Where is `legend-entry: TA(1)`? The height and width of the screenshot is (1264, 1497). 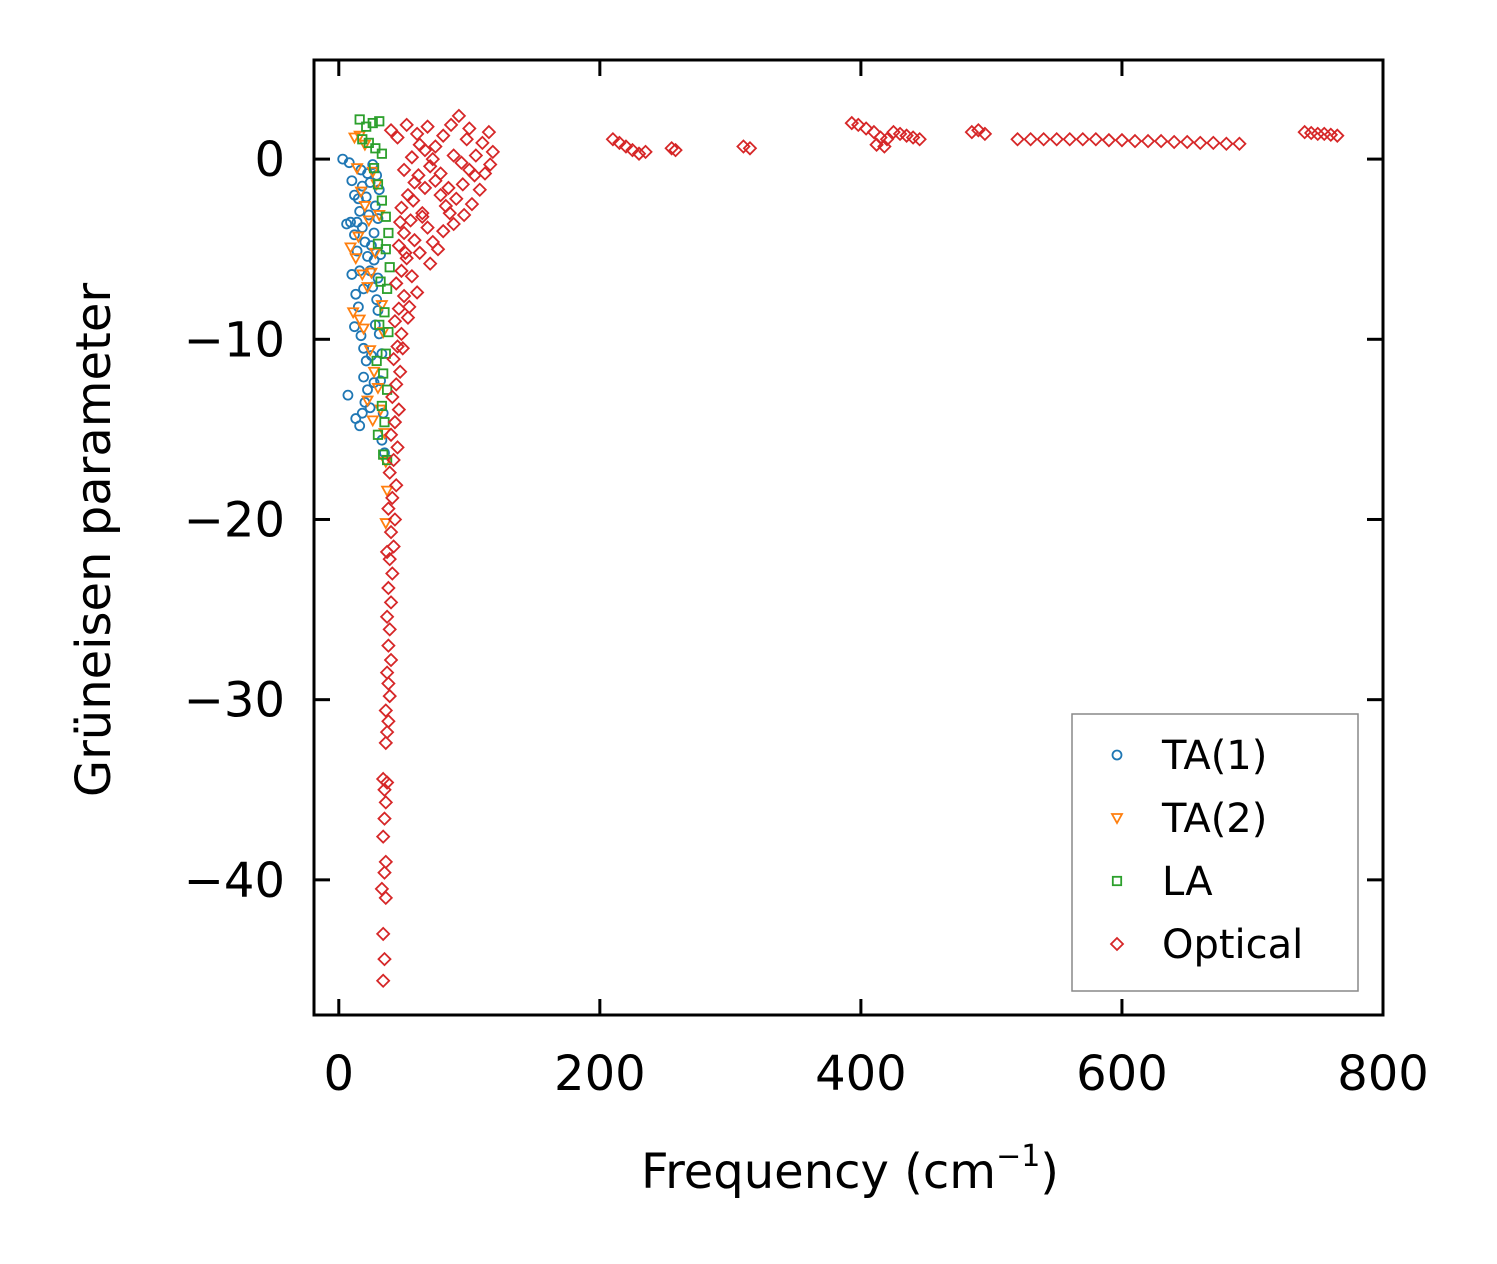
legend-entry: TA(1) is located at coordinates (1189, 756).